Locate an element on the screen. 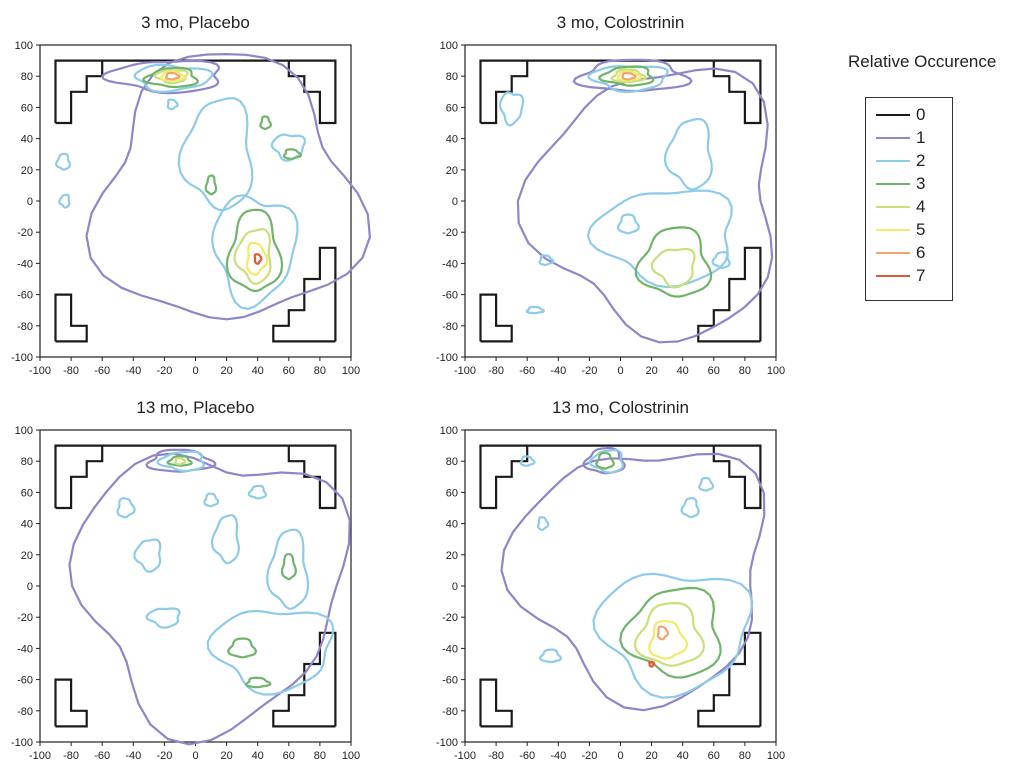  panel-title: 3 mo, Placebo is located at coordinates (195, 22).